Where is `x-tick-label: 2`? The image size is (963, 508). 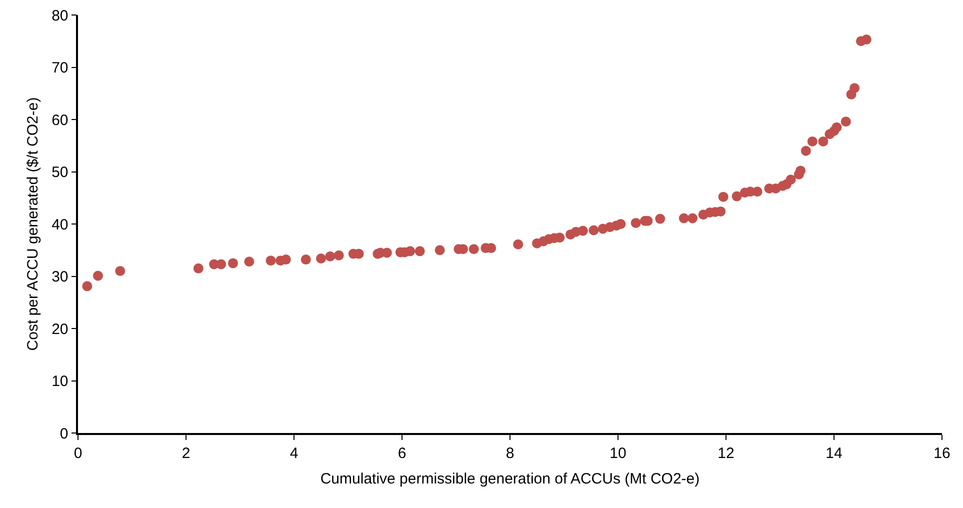 x-tick-label: 2 is located at coordinates (186, 453).